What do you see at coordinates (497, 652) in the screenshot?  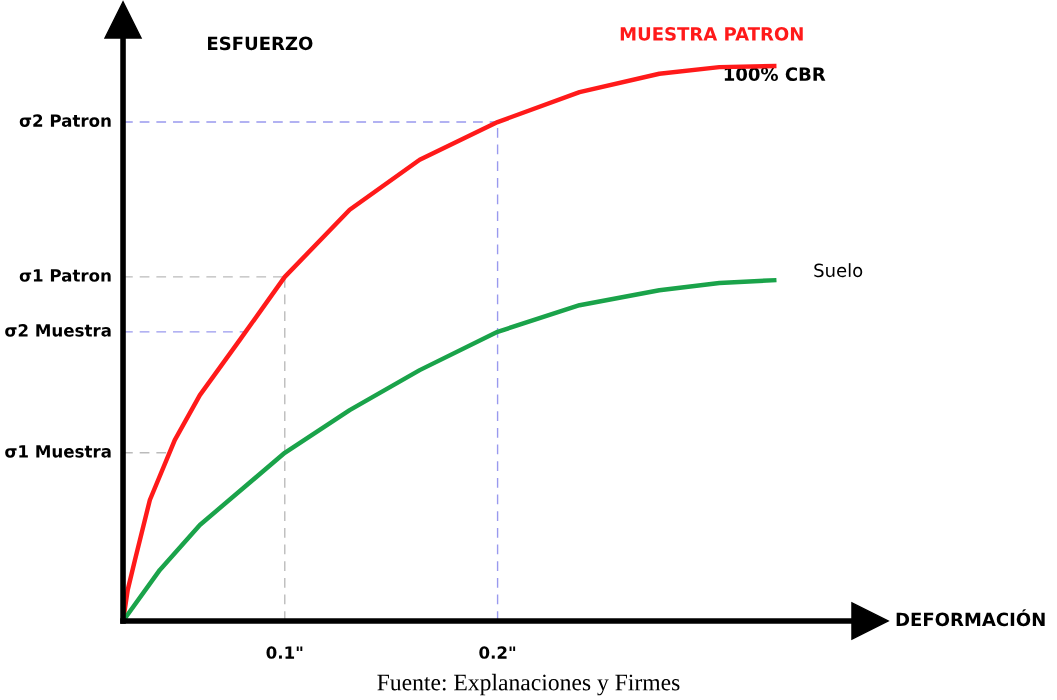 I see `x-tick-label: 0.2"` at bounding box center [497, 652].